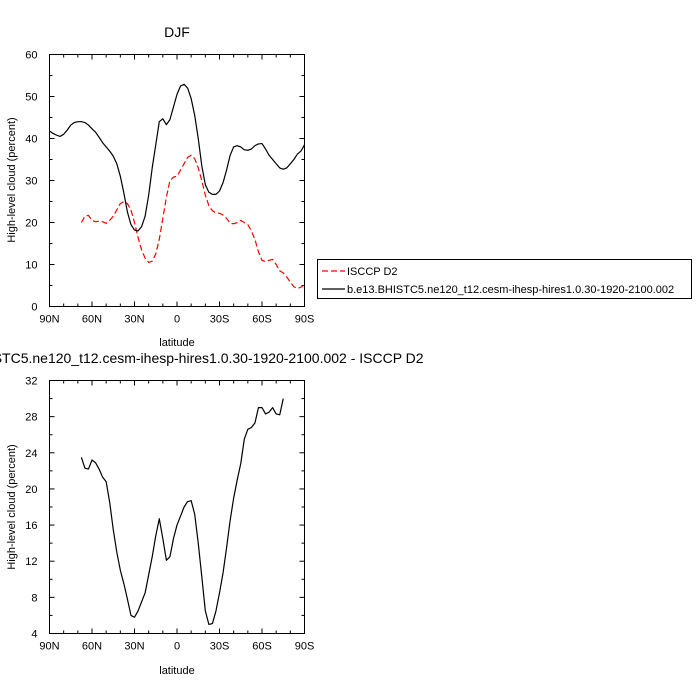  What do you see at coordinates (31, 454) in the screenshot?
I see `y-tick-label: 24` at bounding box center [31, 454].